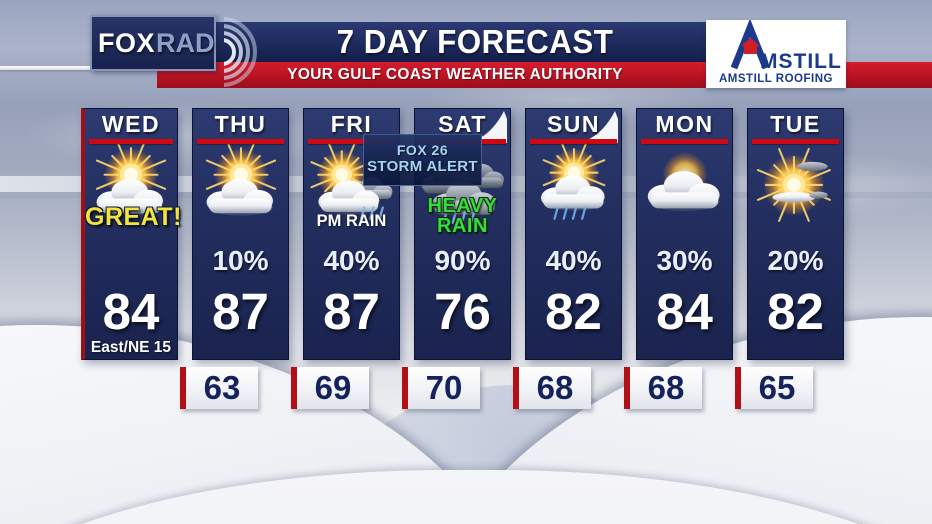 The width and height of the screenshot is (932, 524). I want to click on sponsor-caption: AMSTILL ROOFING, so click(776, 79).